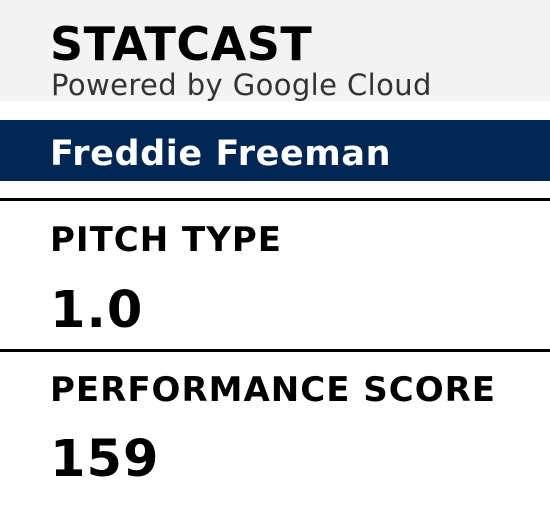 Image resolution: width=550 pixels, height=520 pixels. I want to click on player-name-bar, so click(275, 150).